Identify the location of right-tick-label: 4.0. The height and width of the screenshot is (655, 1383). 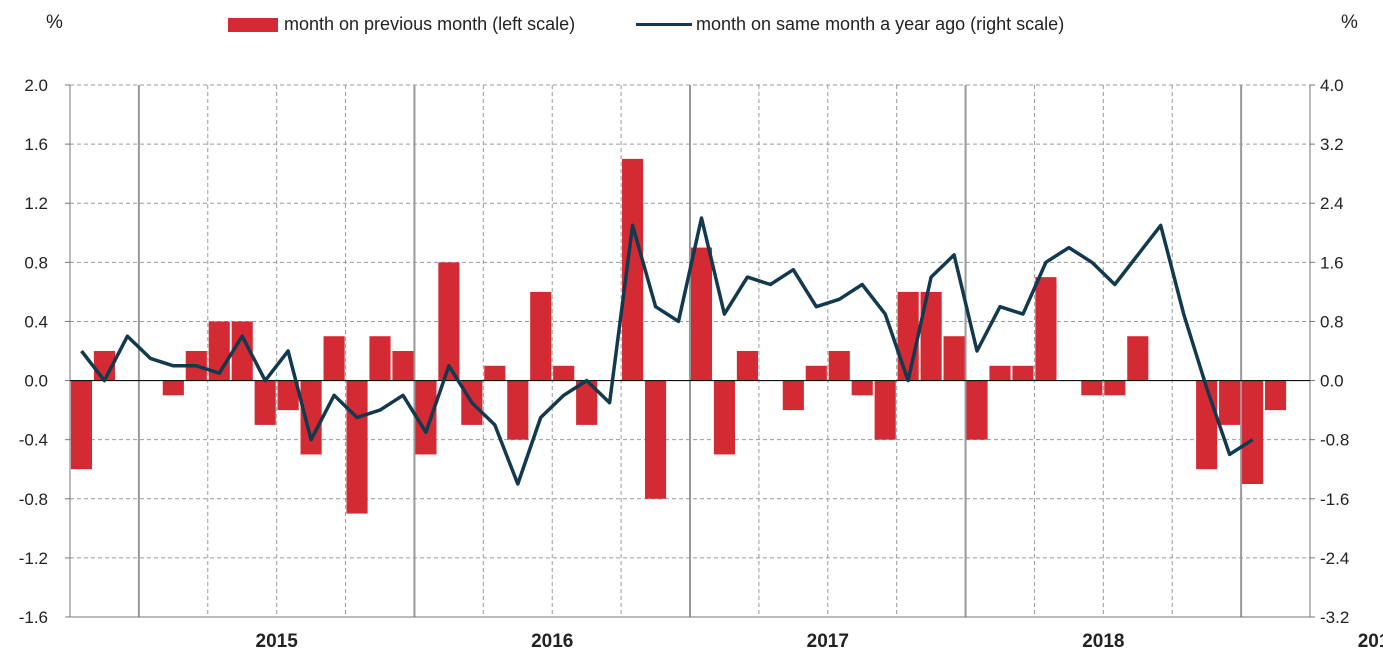
(1332, 85).